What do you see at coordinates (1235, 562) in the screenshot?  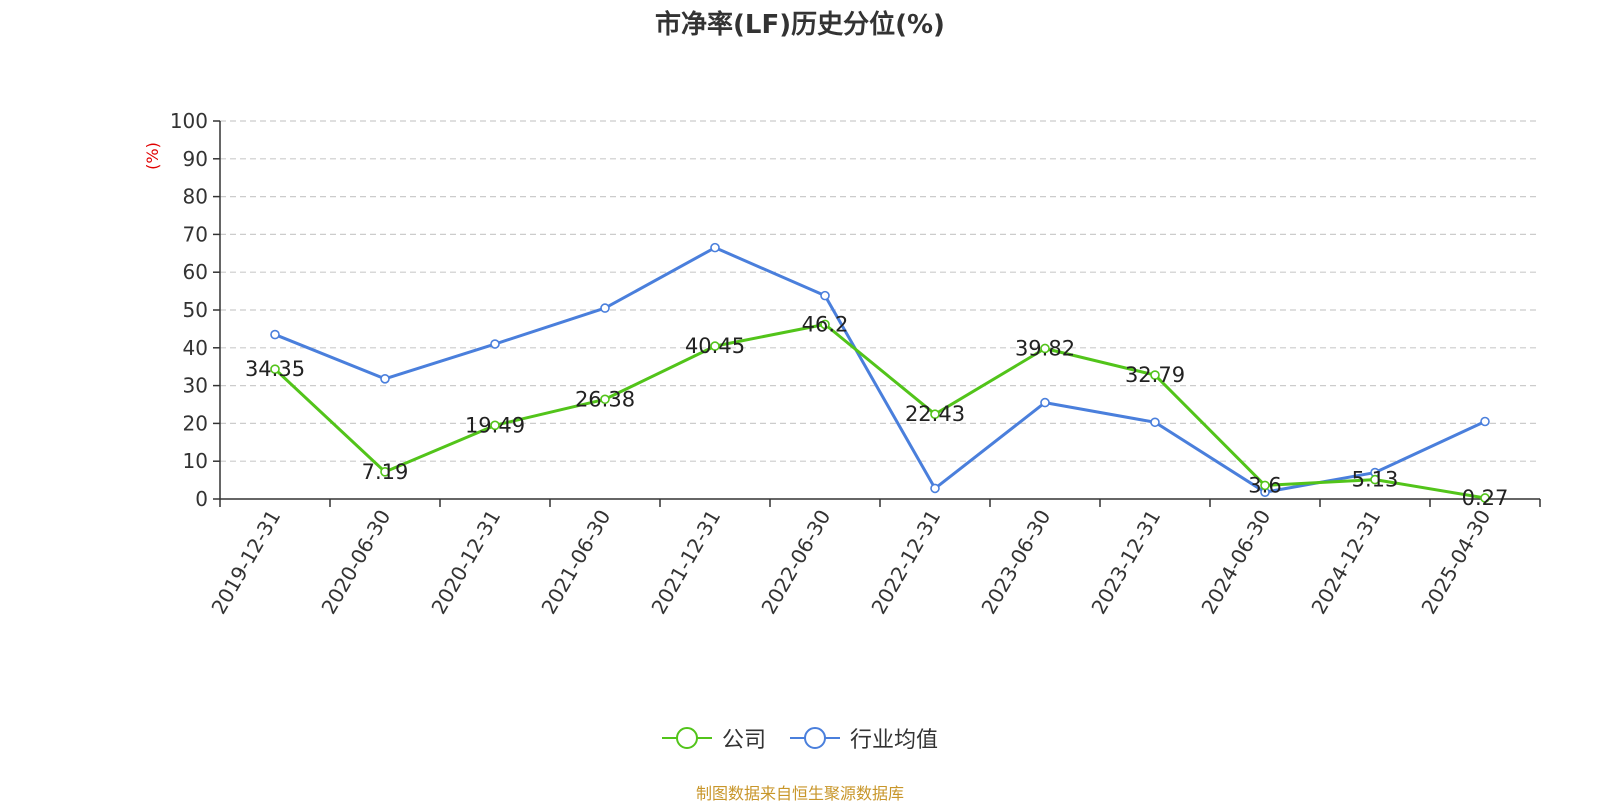 I see `x-tick-label: 2024-06-30` at bounding box center [1235, 562].